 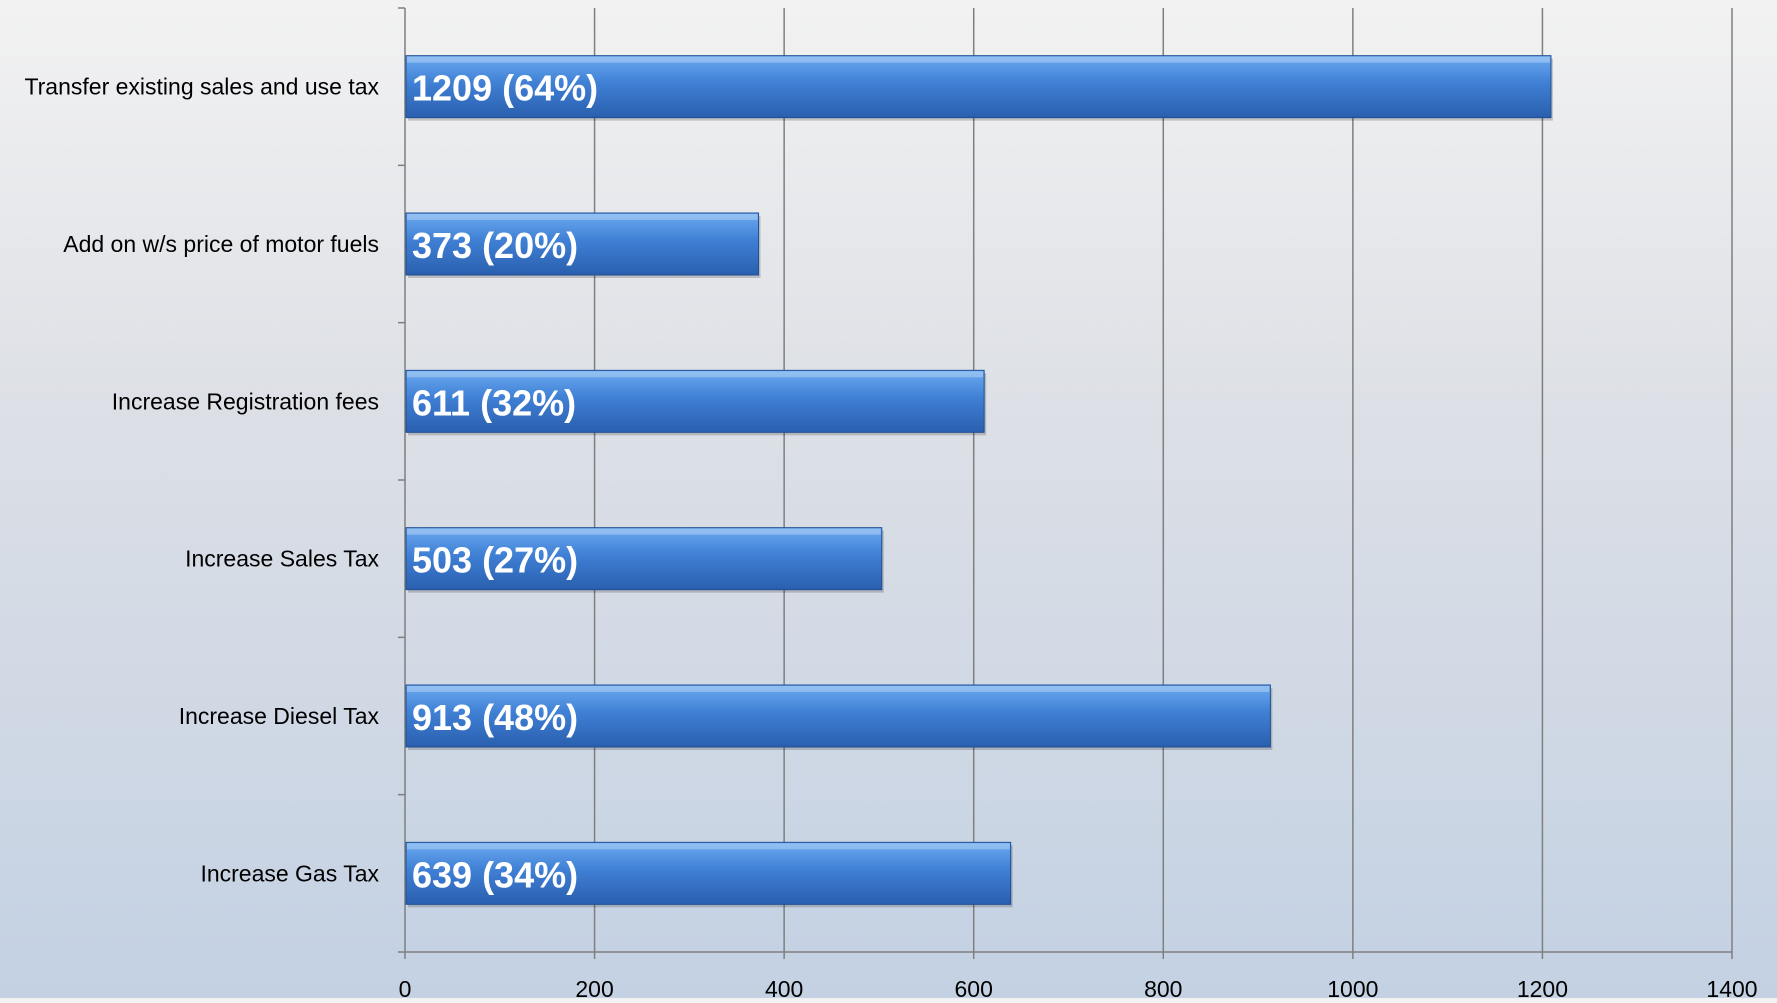 I want to click on data-label: 503 (27%), so click(x=495, y=560).